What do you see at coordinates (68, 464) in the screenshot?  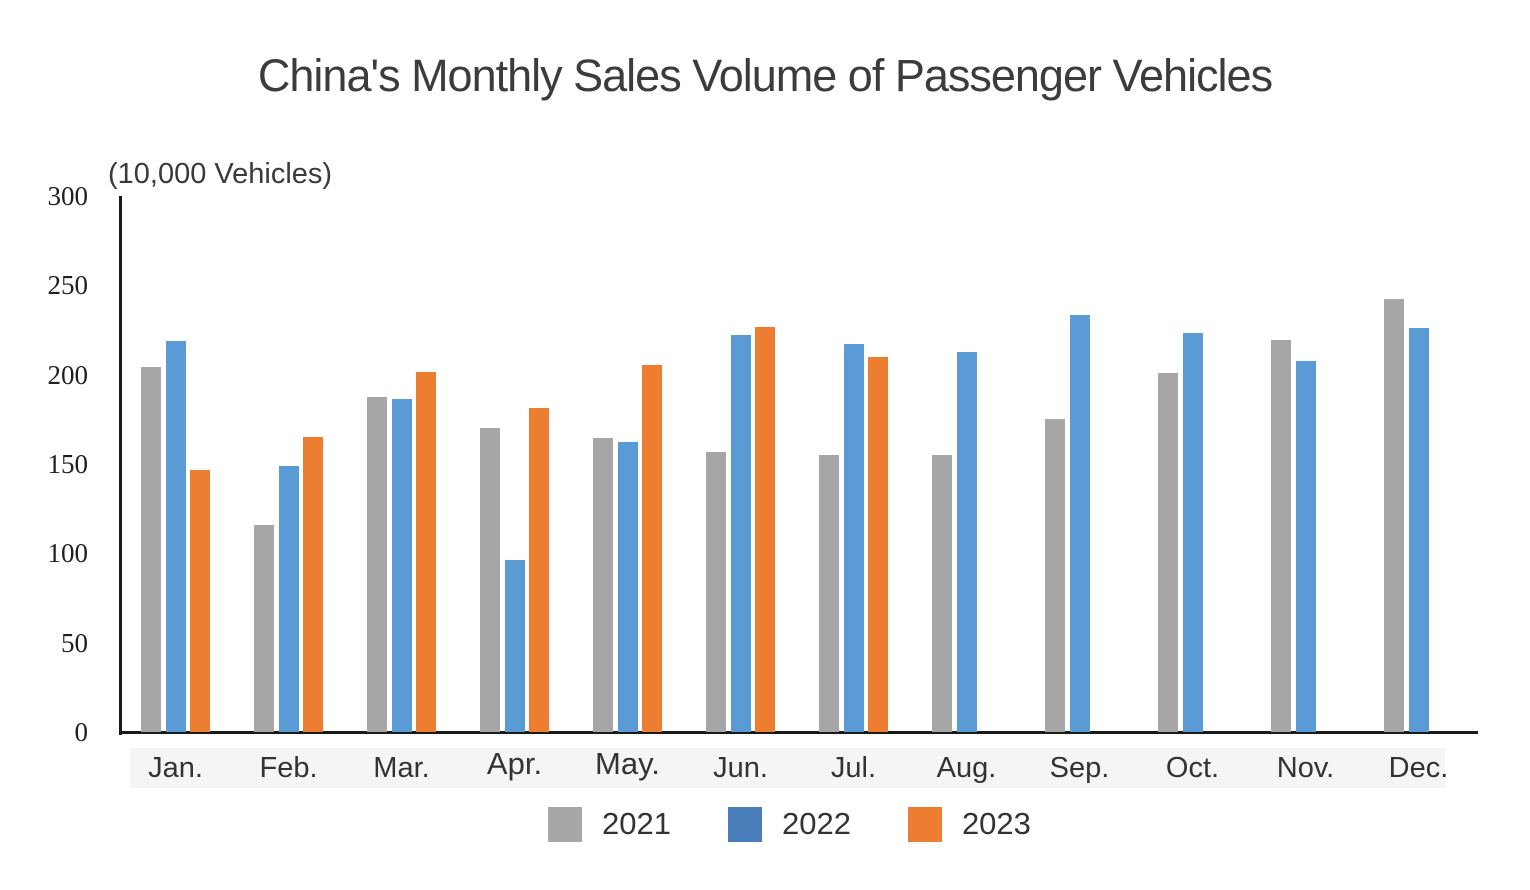 I see `y-tick-label: 150` at bounding box center [68, 464].